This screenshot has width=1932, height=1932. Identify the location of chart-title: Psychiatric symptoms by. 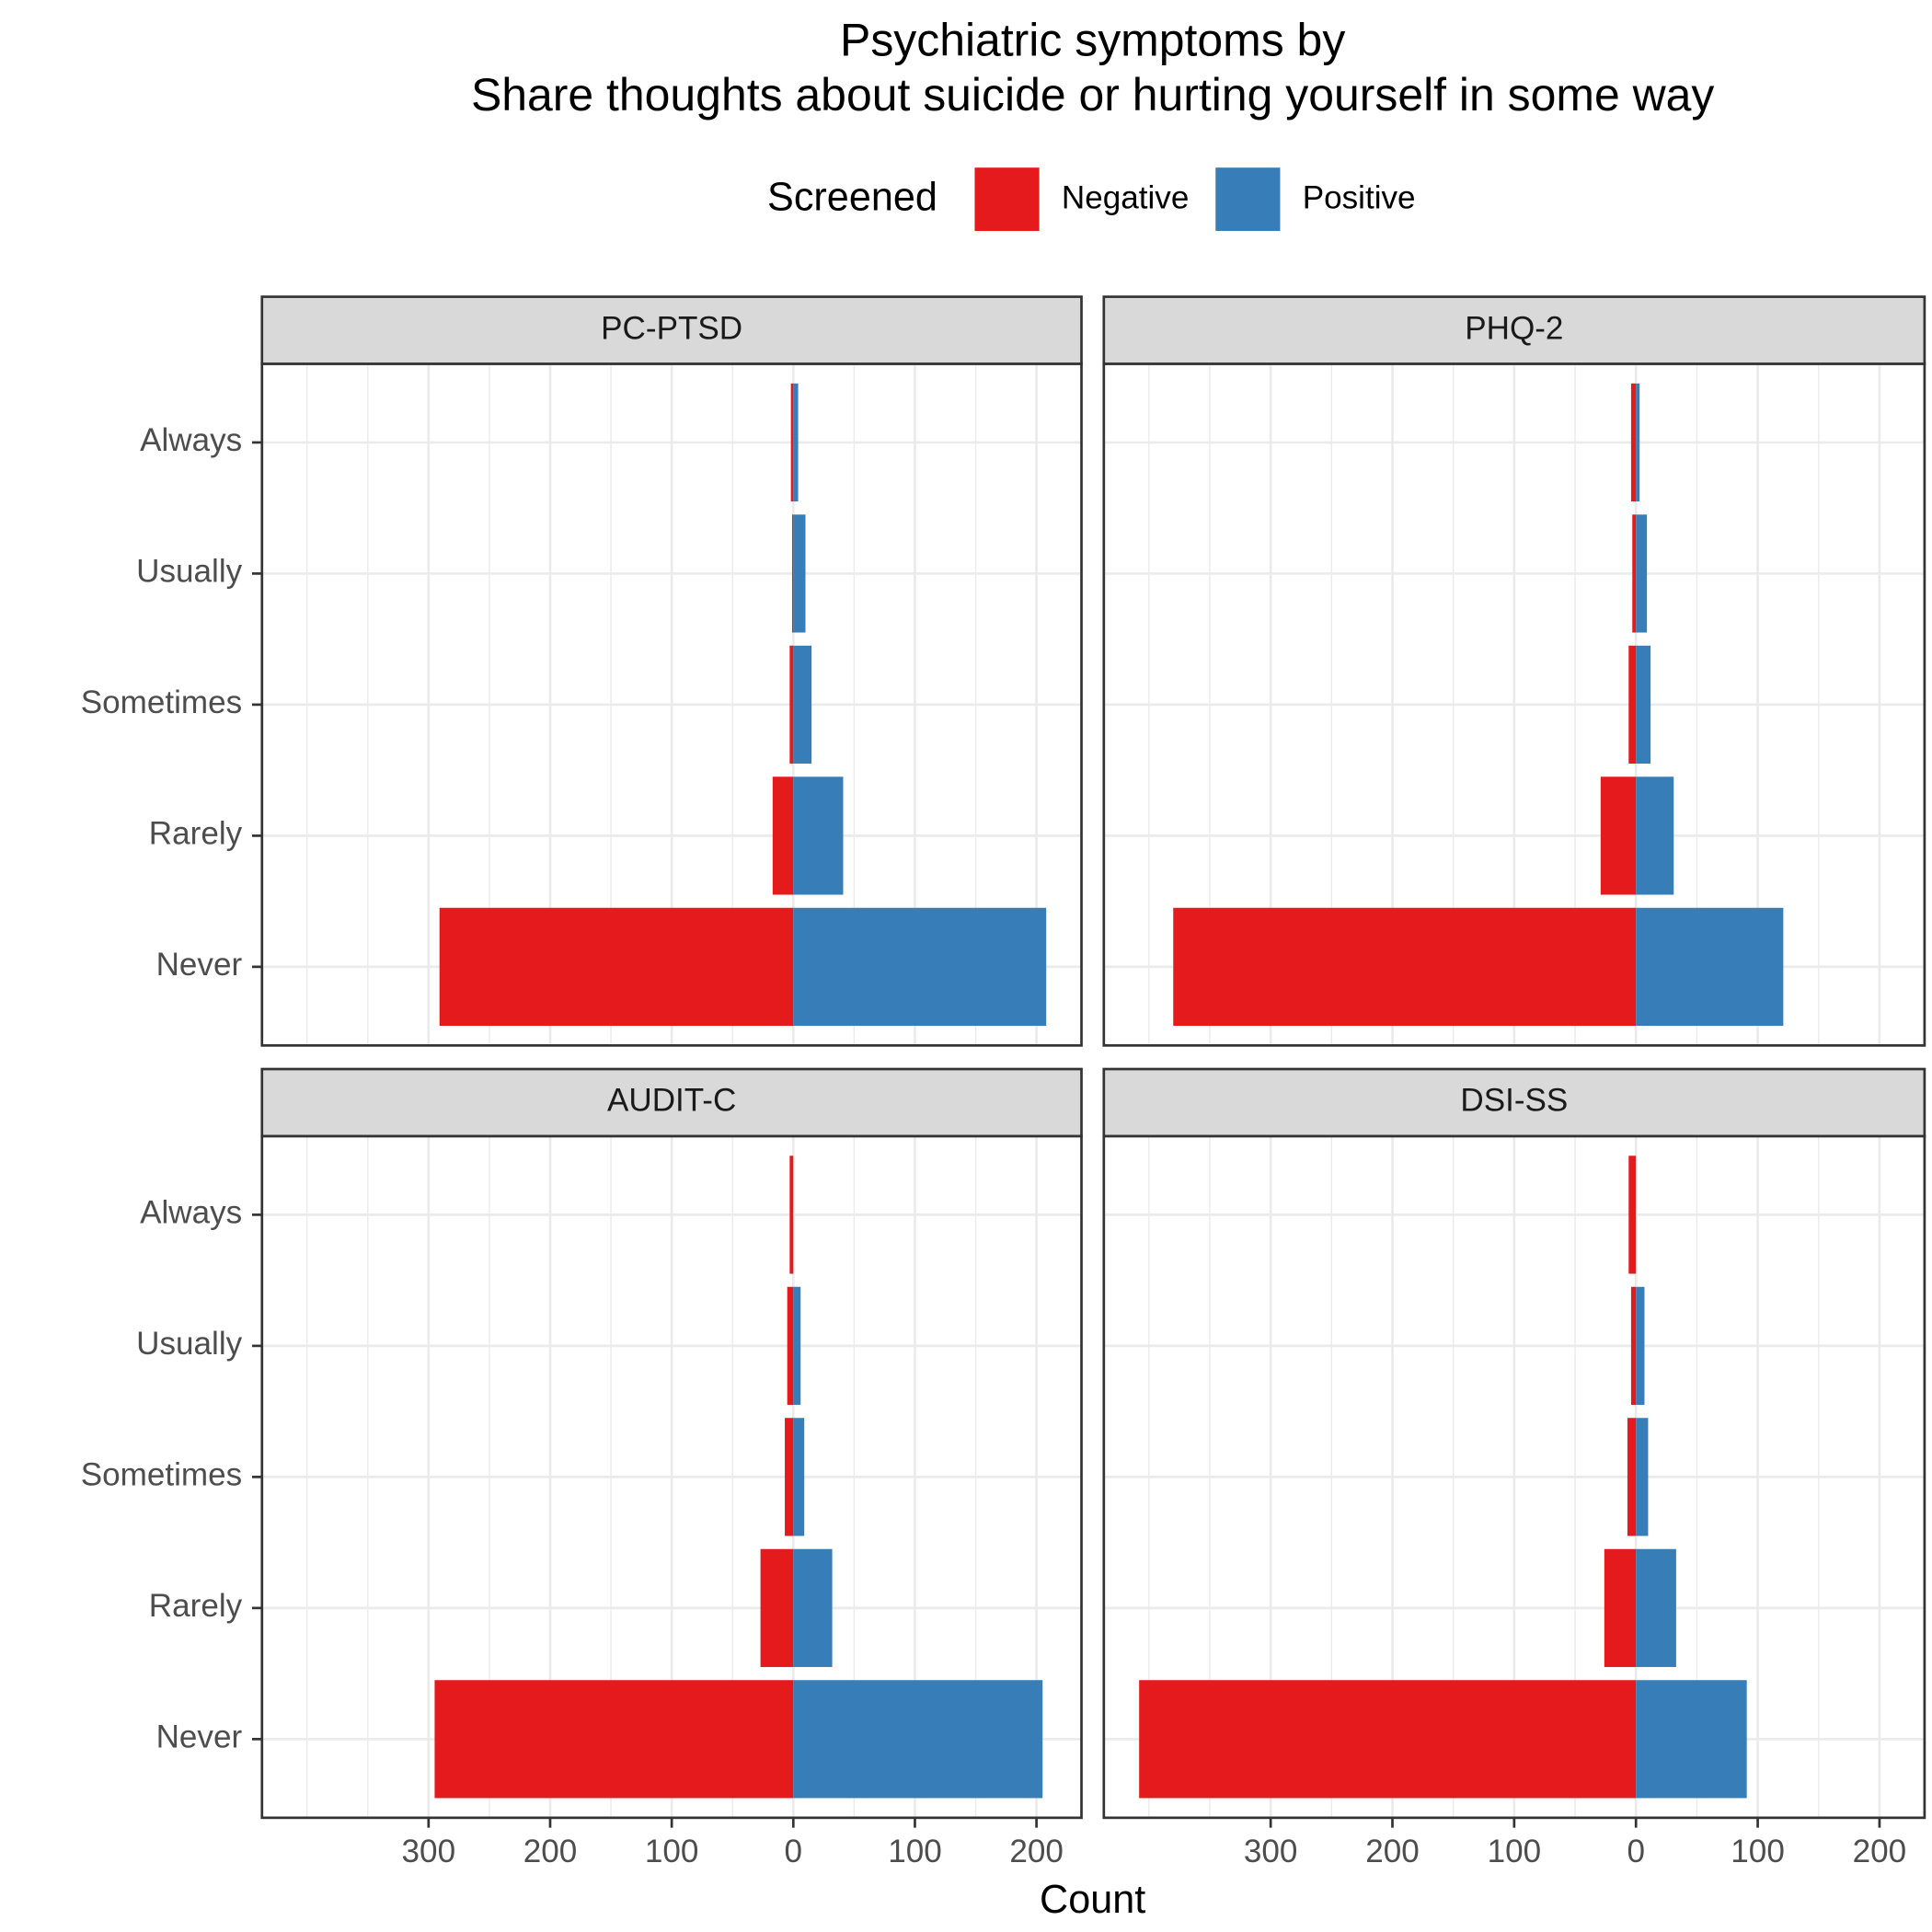
(1092, 39).